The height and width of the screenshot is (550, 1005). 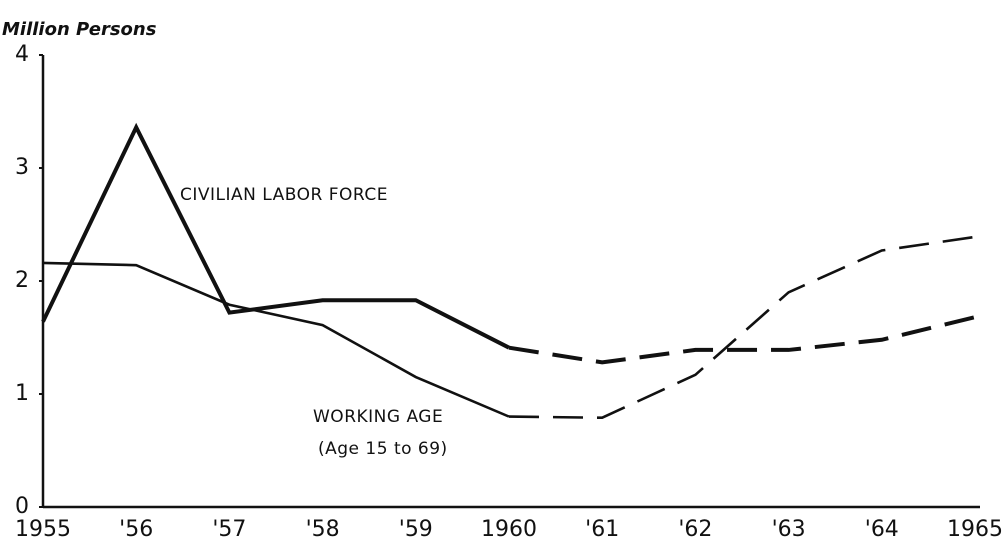 I want to click on series-label: CIVILIAN LABOR FORCE, so click(x=284, y=195).